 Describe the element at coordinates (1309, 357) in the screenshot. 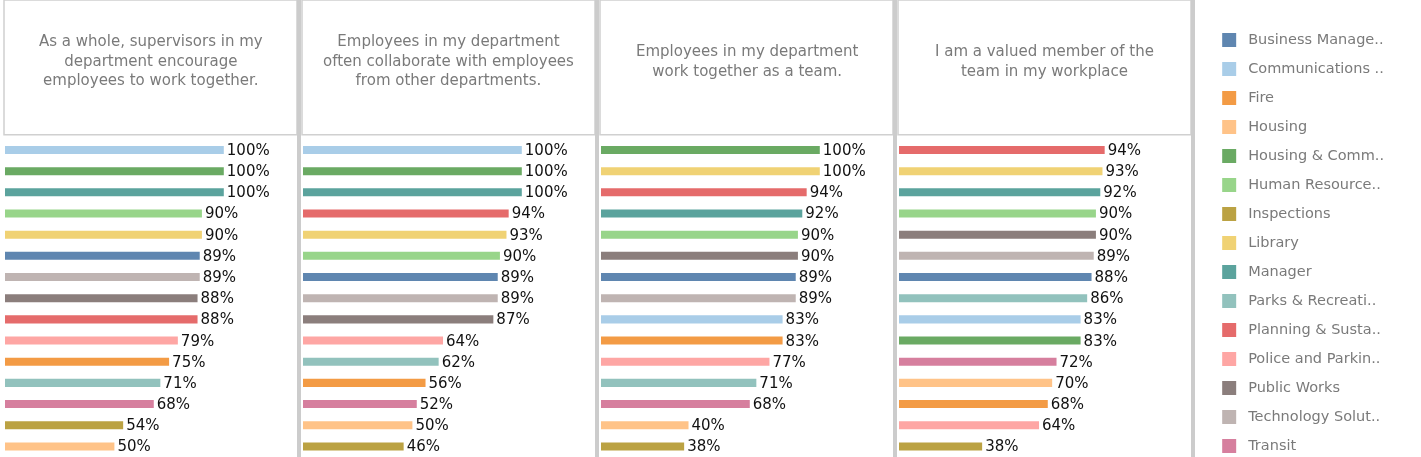

I see `category-label: Police and Parkin..` at that location.